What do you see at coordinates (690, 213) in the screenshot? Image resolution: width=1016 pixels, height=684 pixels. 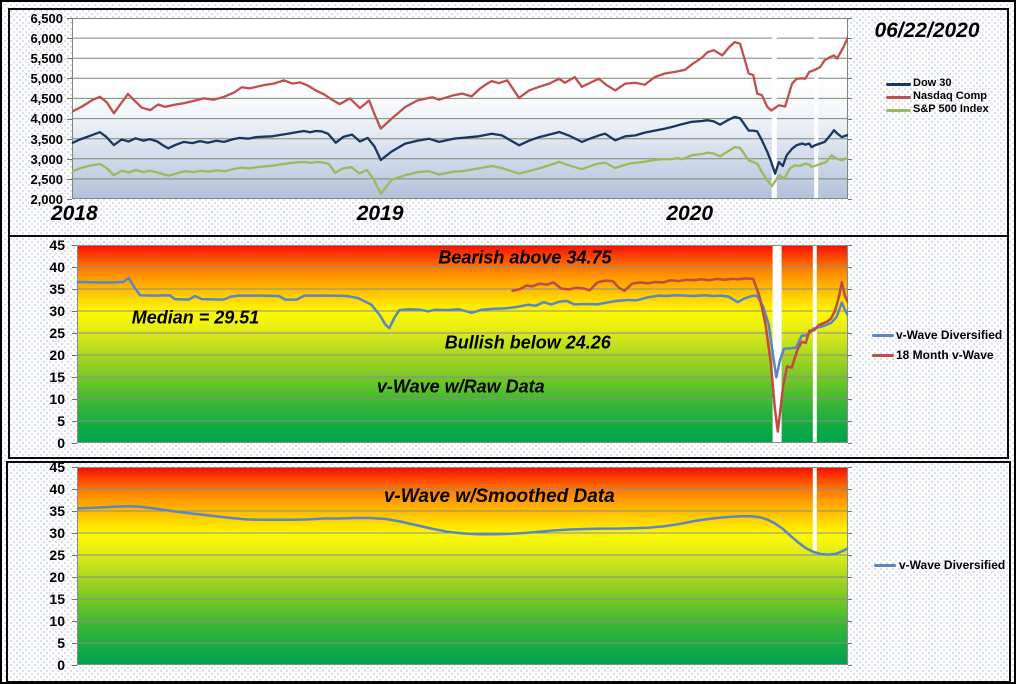 I see `x-axis-year-label: 2020` at bounding box center [690, 213].